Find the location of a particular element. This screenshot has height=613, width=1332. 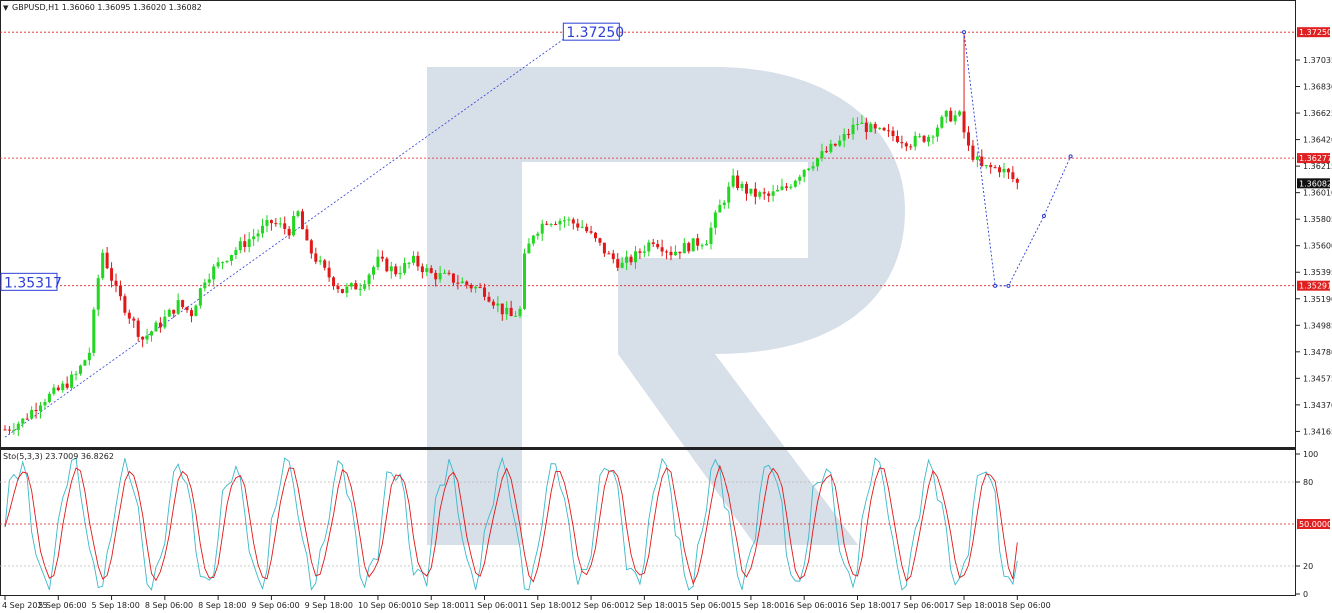

current-price-label: 1.36082 is located at coordinates (1315, 183).